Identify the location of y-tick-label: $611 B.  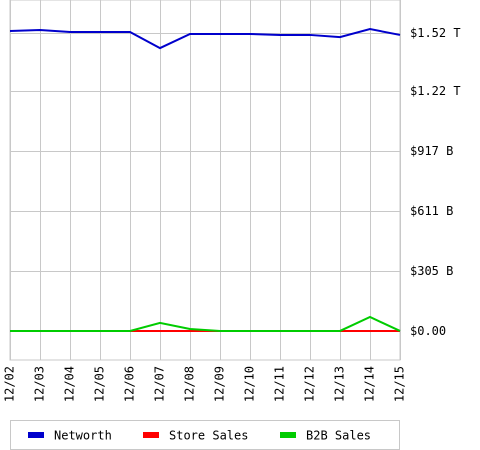
(431, 211).